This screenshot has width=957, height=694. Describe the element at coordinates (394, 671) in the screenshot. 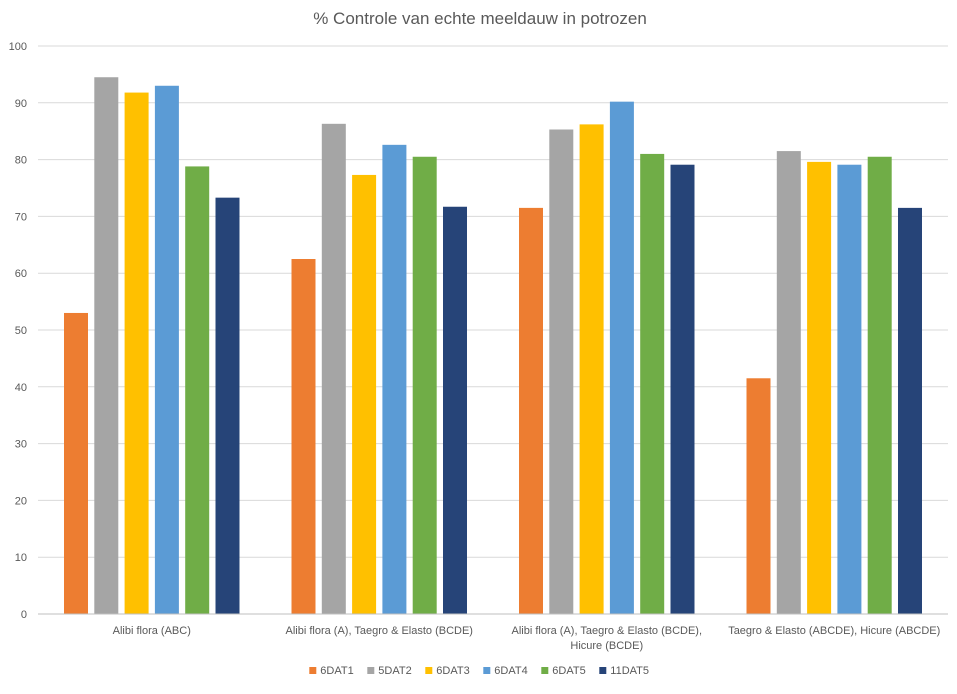

I see `legend-label: 5DAT2` at that location.